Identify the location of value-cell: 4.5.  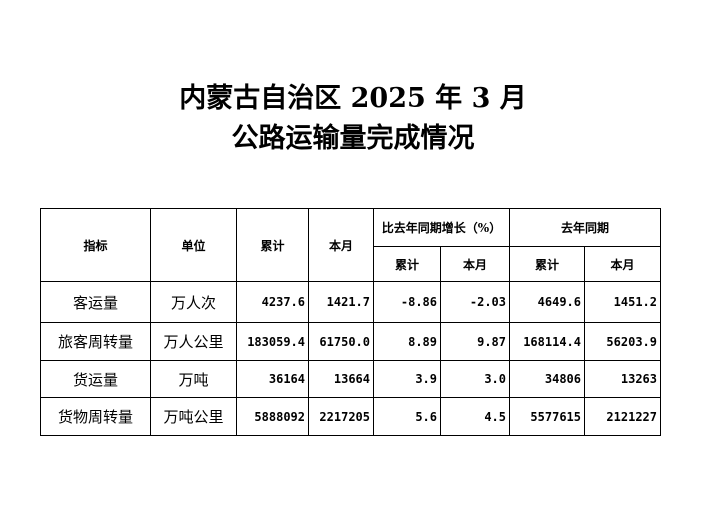
(475, 416).